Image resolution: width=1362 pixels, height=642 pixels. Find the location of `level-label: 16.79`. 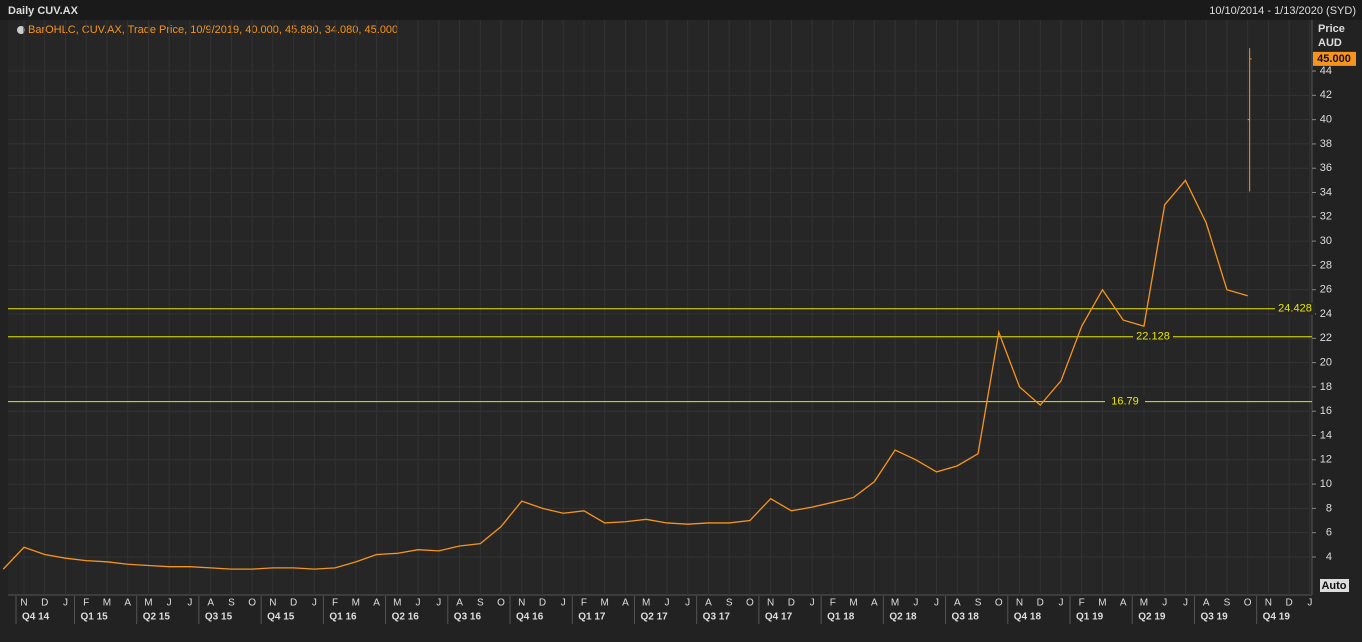

level-label: 16.79 is located at coordinates (1125, 401).